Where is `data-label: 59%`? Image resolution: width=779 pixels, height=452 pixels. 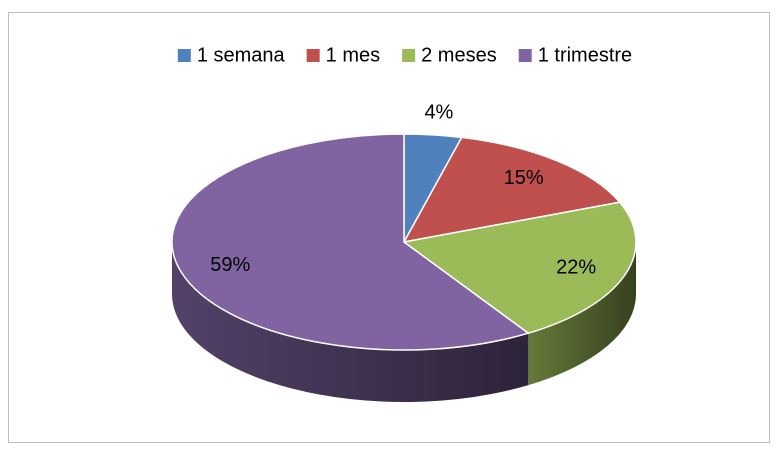 data-label: 59% is located at coordinates (230, 265).